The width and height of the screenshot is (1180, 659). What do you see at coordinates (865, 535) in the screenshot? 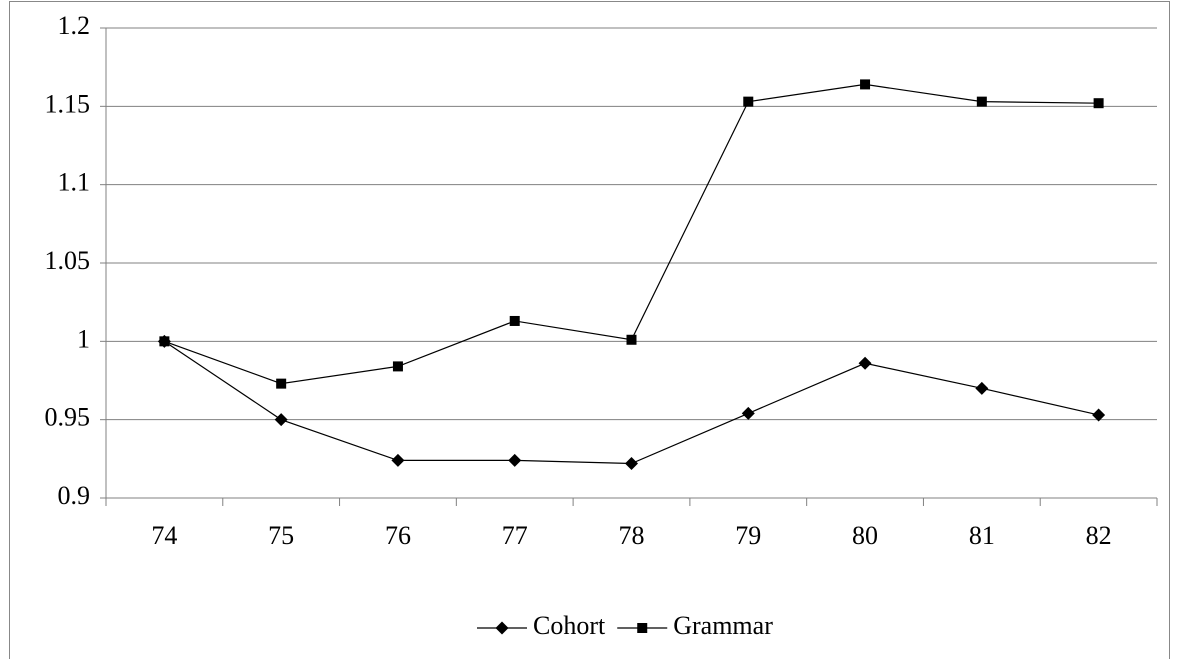
I see `x-tick-label: 80` at bounding box center [865, 535].